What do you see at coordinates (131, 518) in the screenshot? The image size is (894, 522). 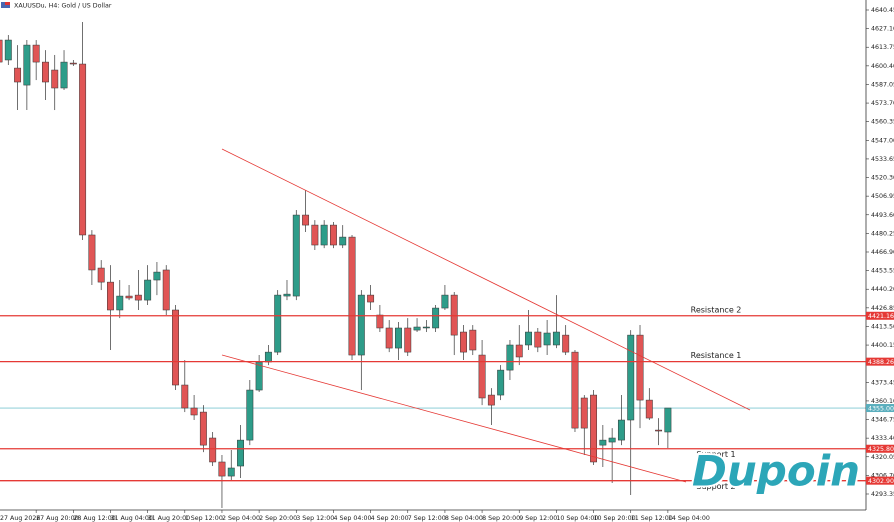 I see `x-tick-label: 31 Aug 04:00` at bounding box center [131, 518].